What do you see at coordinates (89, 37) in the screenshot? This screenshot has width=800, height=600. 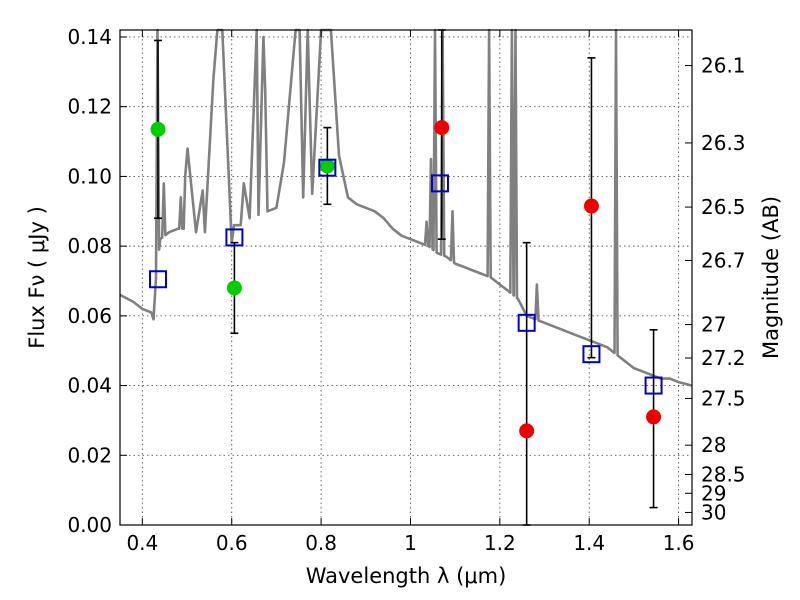 I see `y-tick-label-7: 0.14` at bounding box center [89, 37].